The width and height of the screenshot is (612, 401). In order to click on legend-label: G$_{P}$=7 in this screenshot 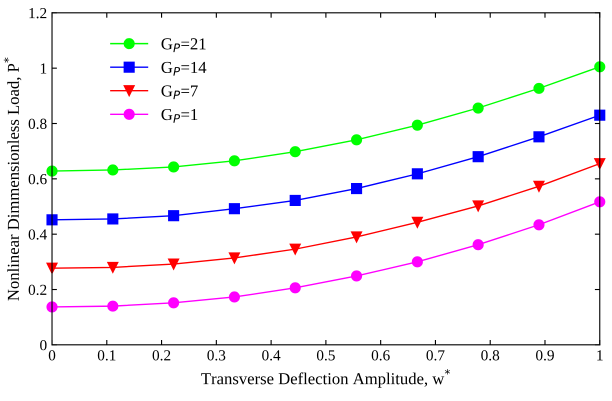, I will do `click(180, 92)`.